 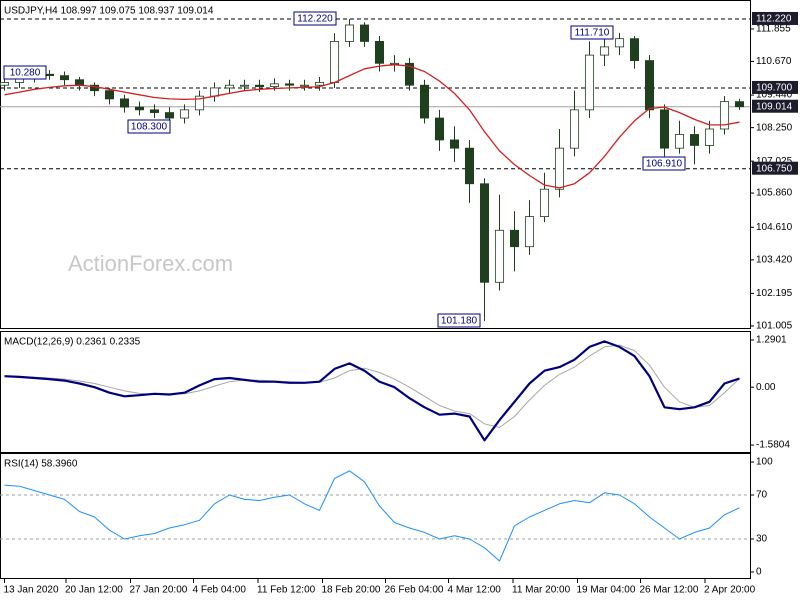 I want to click on y-tick-label: 0, so click(x=759, y=572).